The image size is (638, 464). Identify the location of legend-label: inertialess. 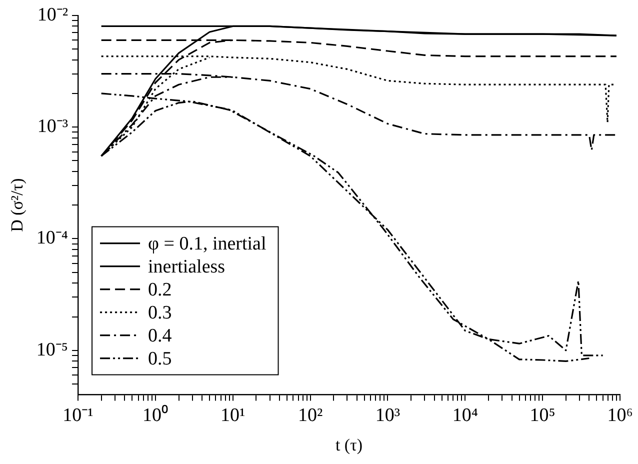
(187, 267).